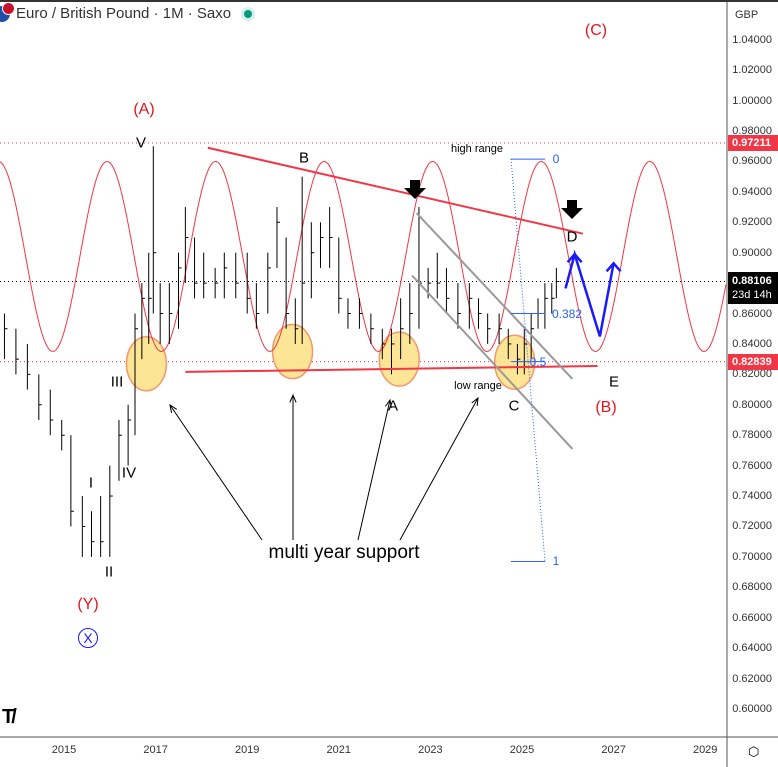 This screenshot has height=767, width=778. What do you see at coordinates (752, 131) in the screenshot?
I see `price-tick: 0.98000` at bounding box center [752, 131].